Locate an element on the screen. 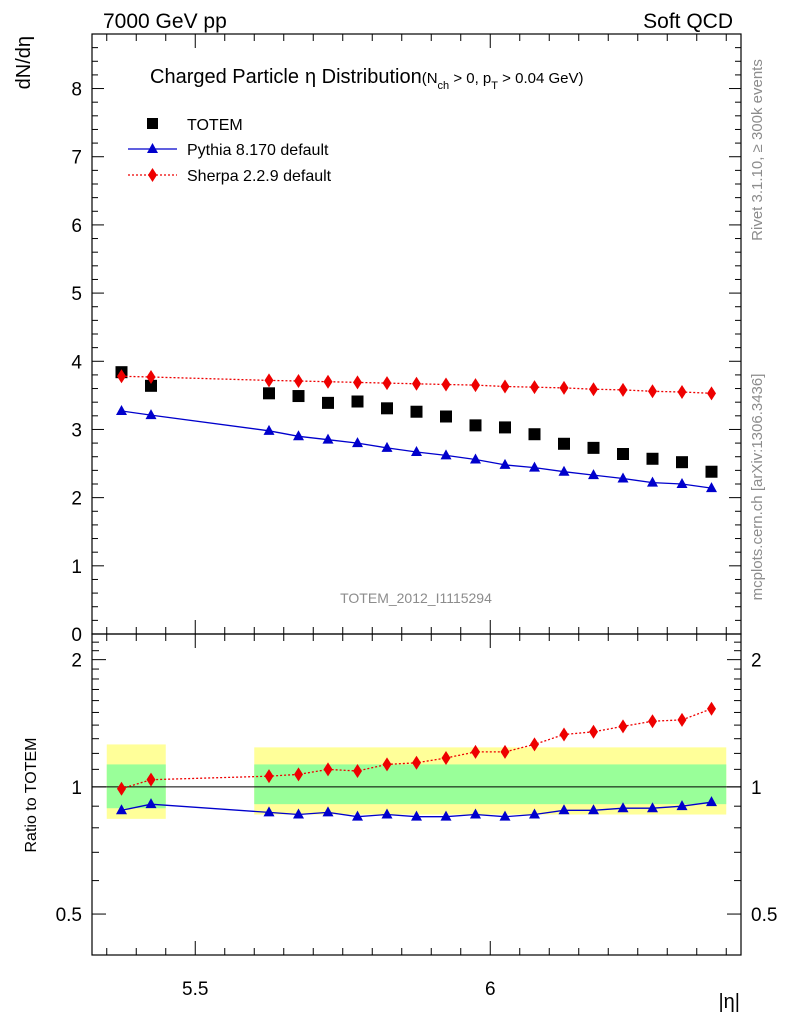  ratio-y-tick-label: 2 is located at coordinates (76, 661).